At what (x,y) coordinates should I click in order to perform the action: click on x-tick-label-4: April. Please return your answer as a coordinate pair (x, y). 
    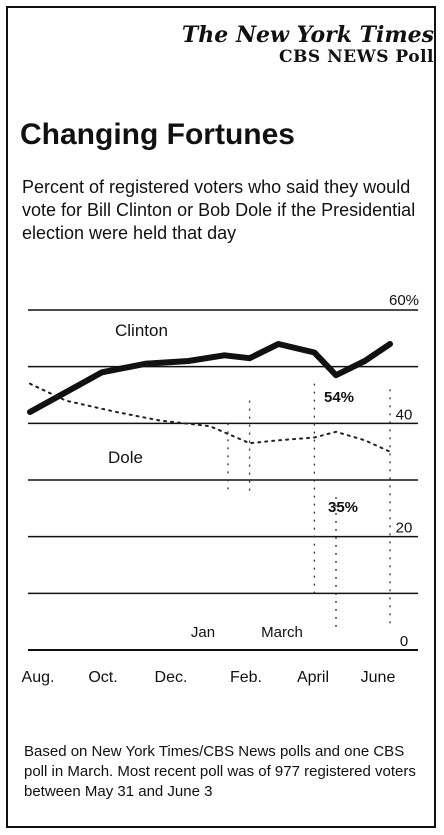
    Looking at the image, I should click on (313, 677).